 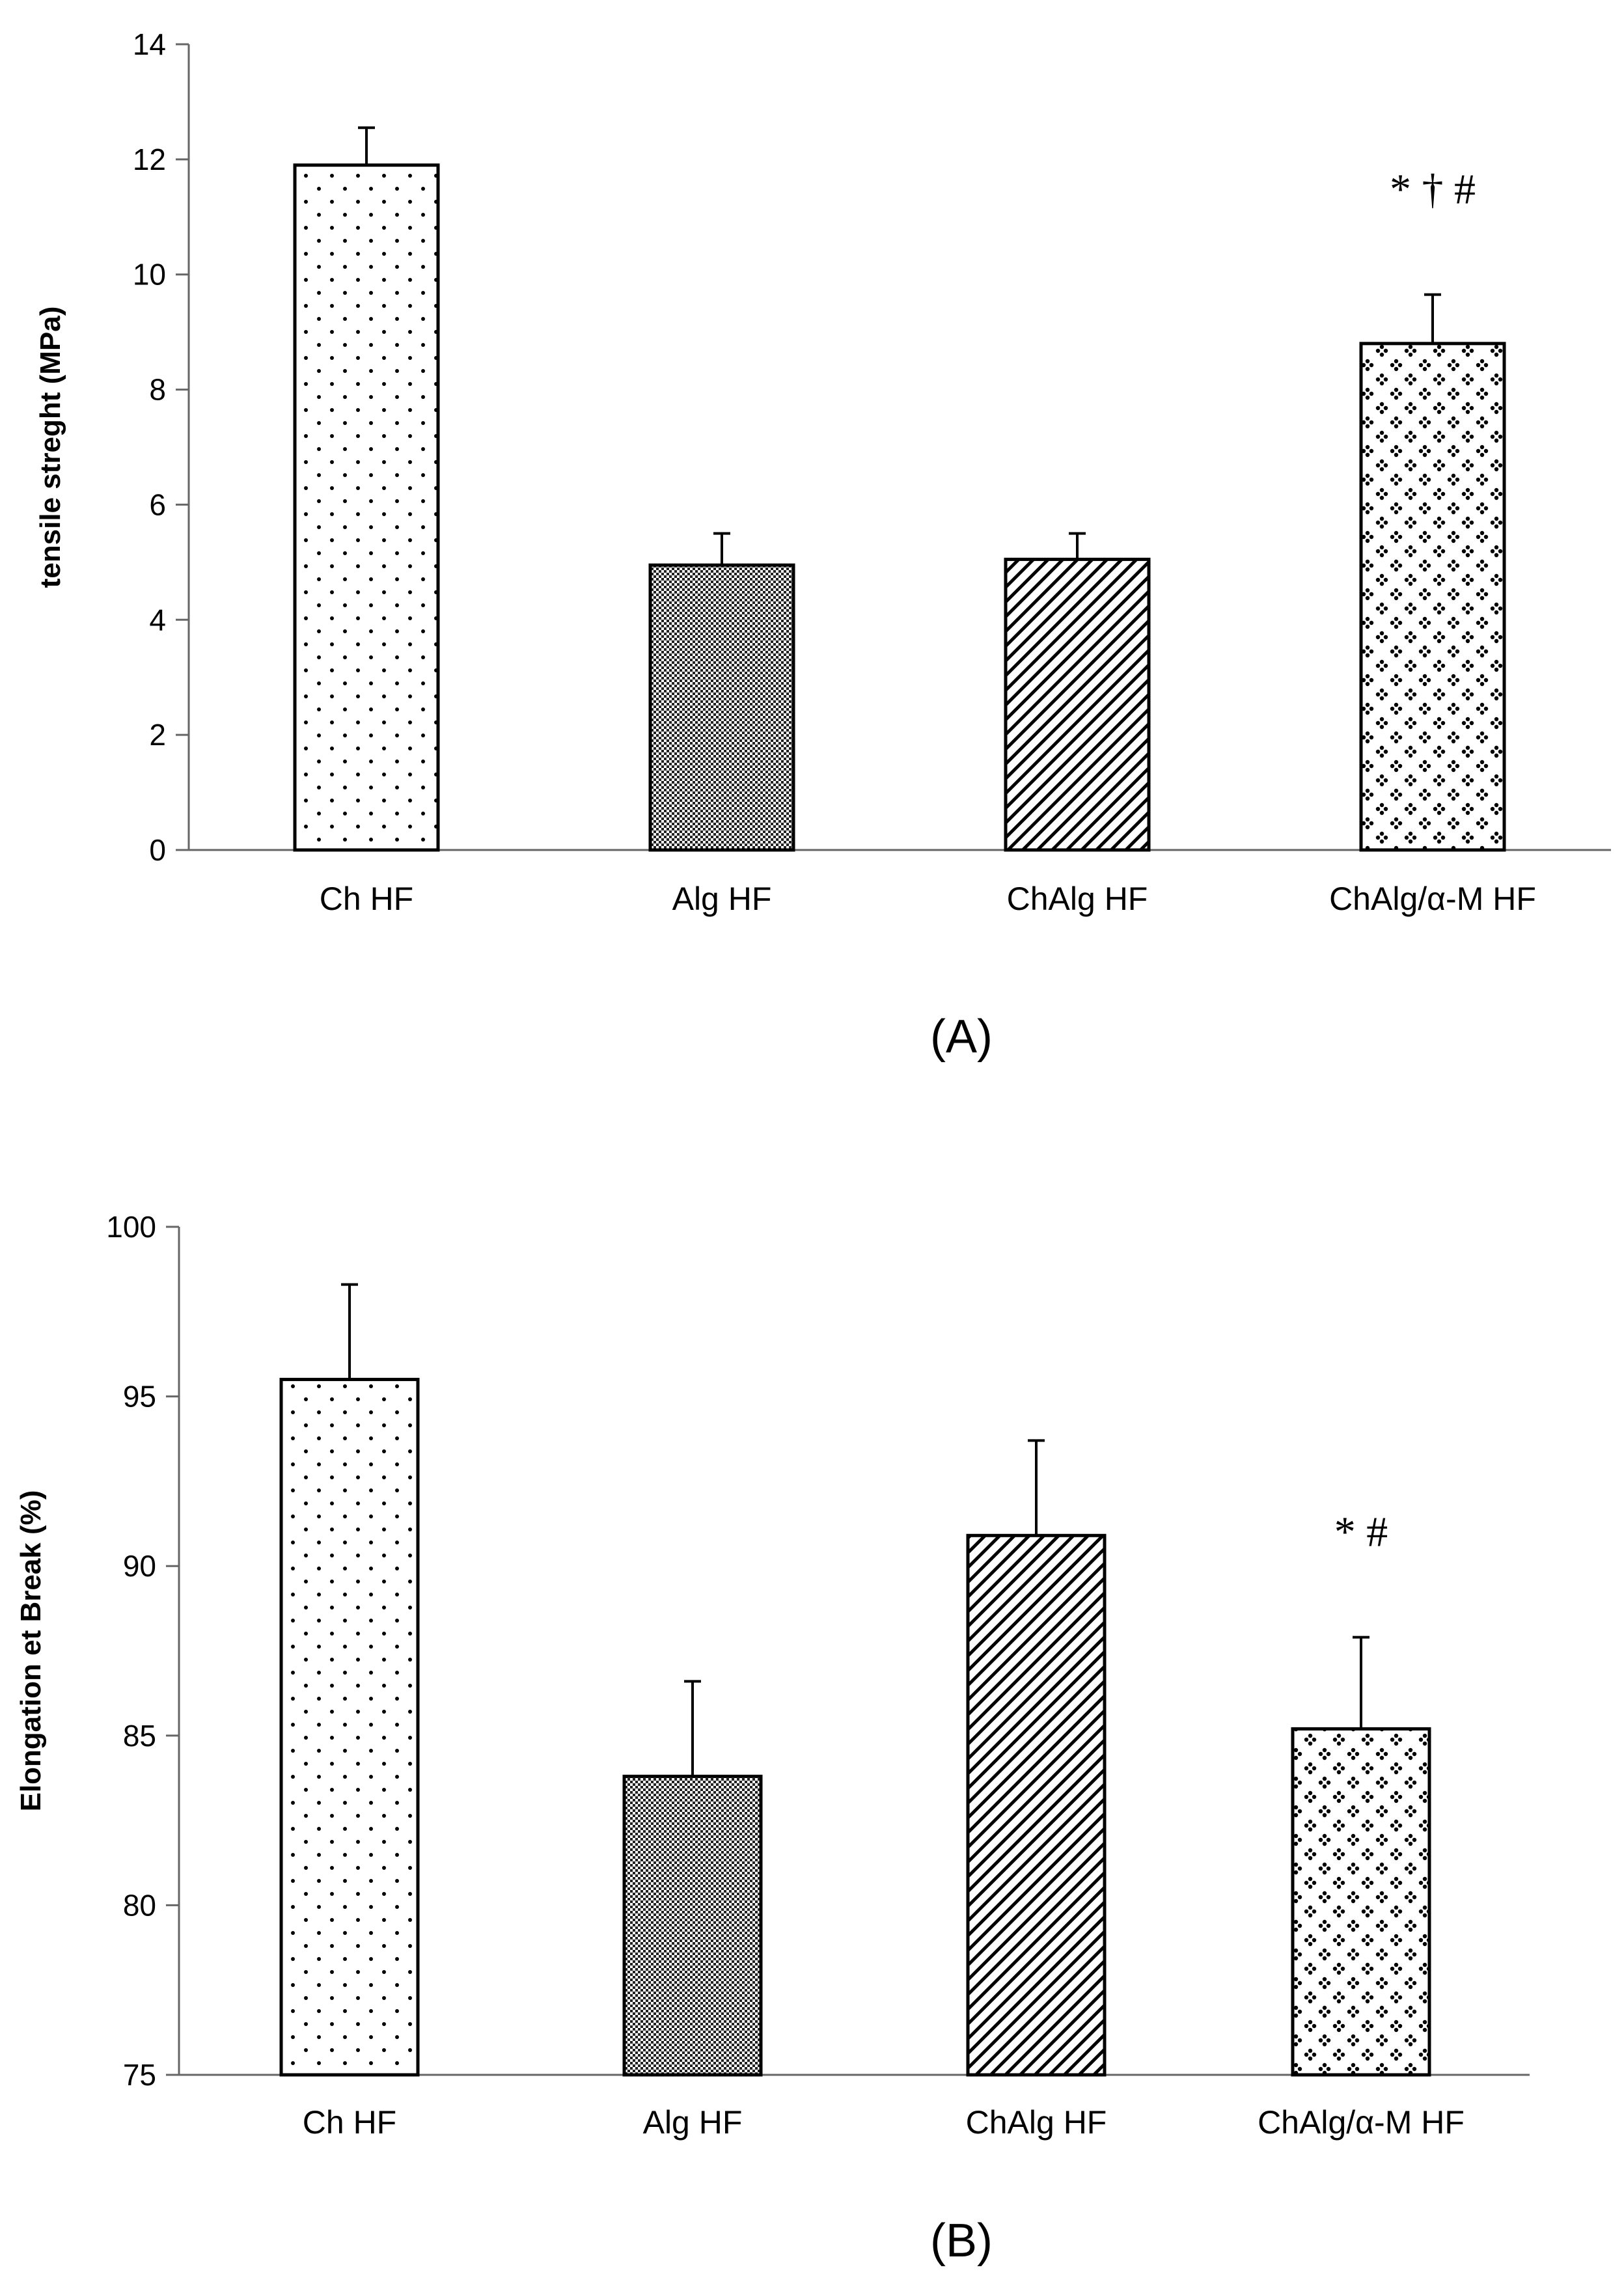 I want to click on significance-annotation: * † #, so click(x=1433, y=189).